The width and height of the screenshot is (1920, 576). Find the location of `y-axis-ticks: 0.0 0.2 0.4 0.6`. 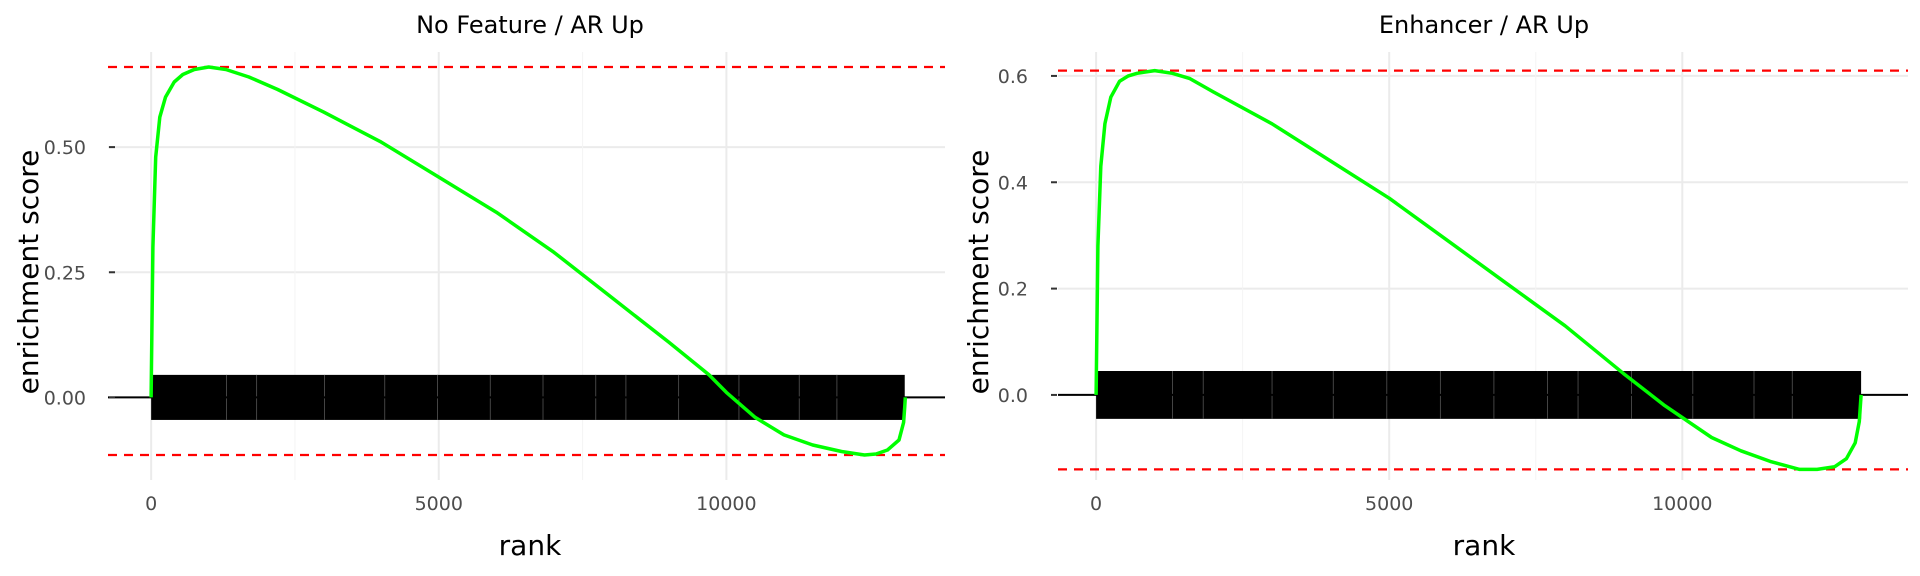

y-axis-ticks: 0.0 0.2 0.4 0.6 is located at coordinates (1027, 236).